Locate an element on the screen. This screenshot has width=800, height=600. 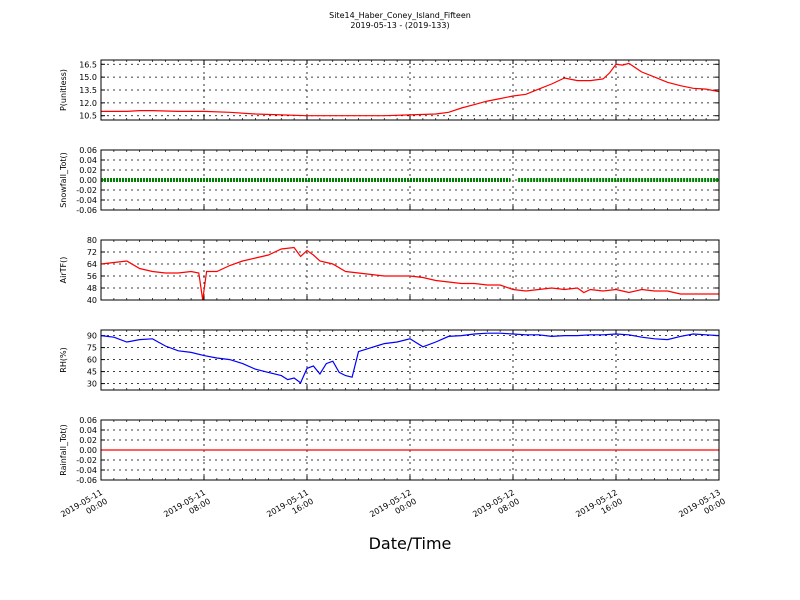
x-tick-label: 2019-05-1300:00 is located at coordinates (702, 508).